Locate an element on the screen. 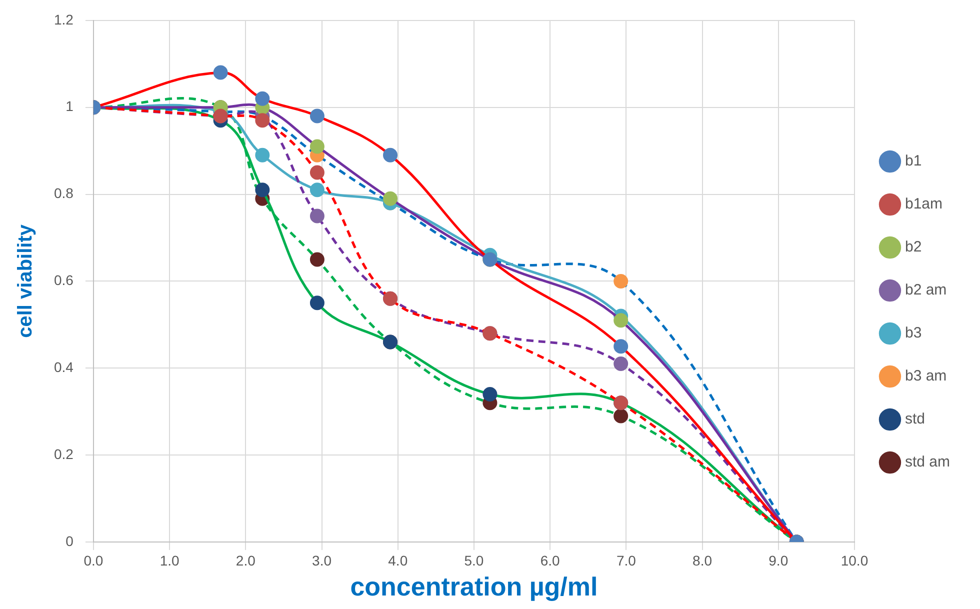 This screenshot has height=609, width=980. legend-label: std am is located at coordinates (927, 462).